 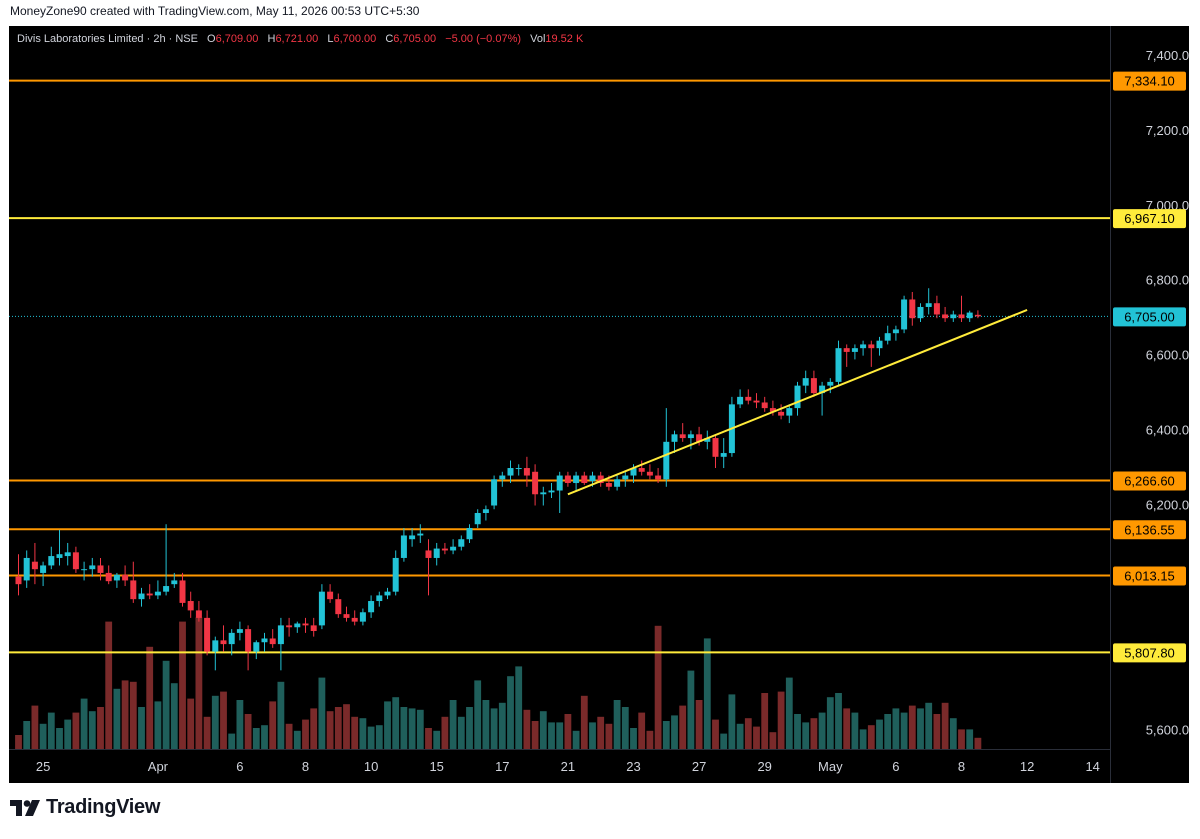 What do you see at coordinates (1149, 576) in the screenshot?
I see `price-tag: 6,013.15` at bounding box center [1149, 576].